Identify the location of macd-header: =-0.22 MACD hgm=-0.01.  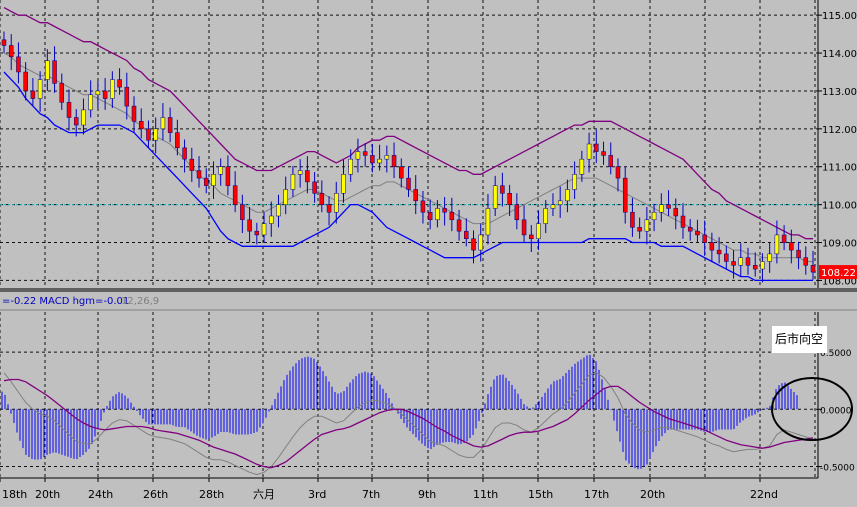
(65, 301).